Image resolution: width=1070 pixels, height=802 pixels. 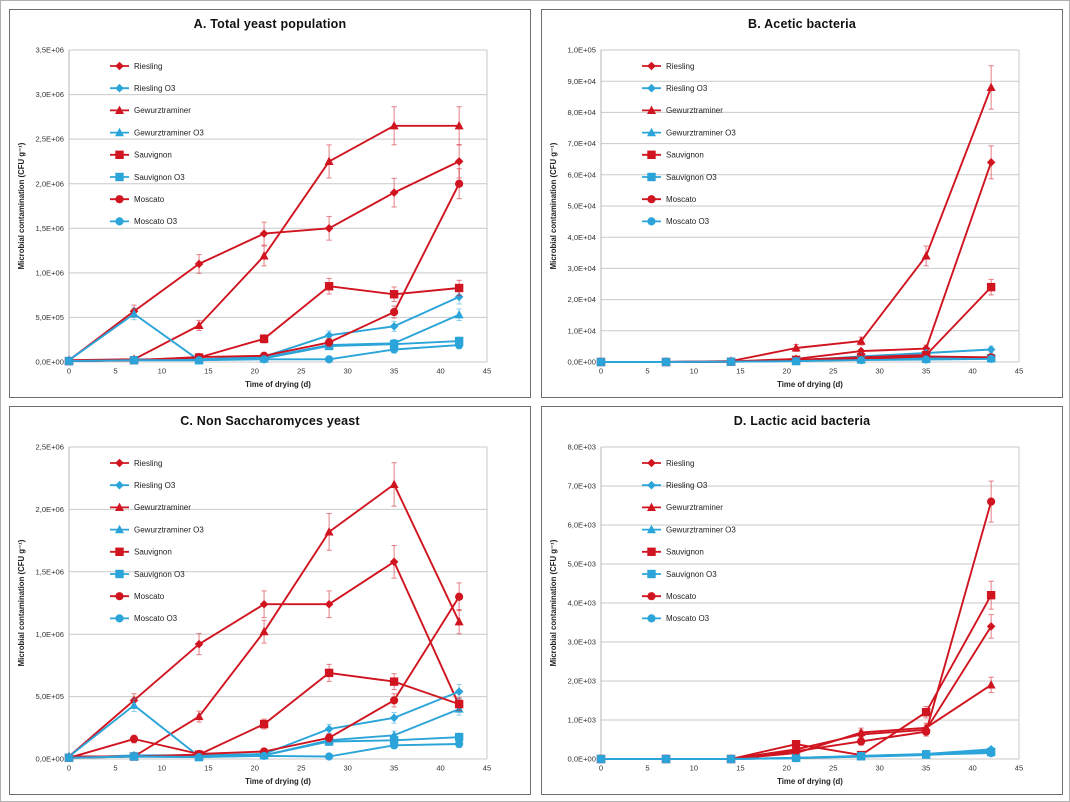 I want to click on x-tick-label: 30, so click(x=879, y=768).